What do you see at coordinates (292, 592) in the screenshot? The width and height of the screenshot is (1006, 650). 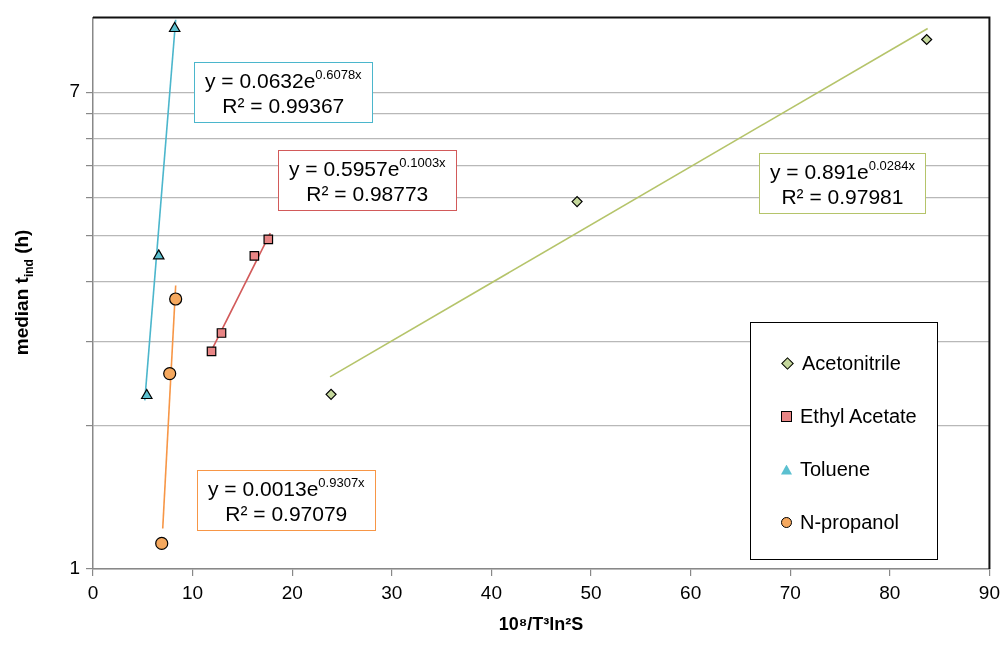 I see `x-tick-label: 20` at bounding box center [292, 592].